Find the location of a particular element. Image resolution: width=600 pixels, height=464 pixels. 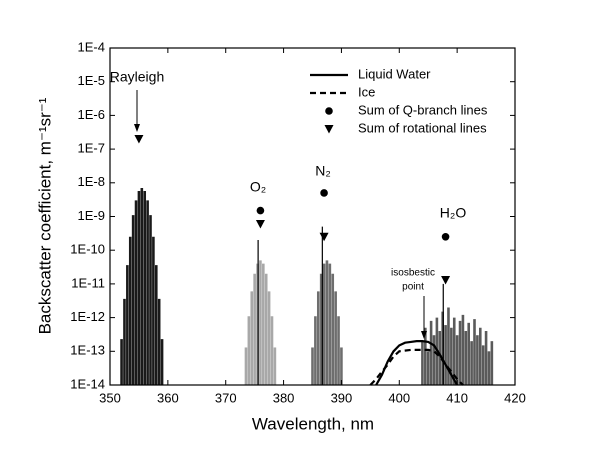

y-tick-label: 1E-14 is located at coordinates (87, 383).